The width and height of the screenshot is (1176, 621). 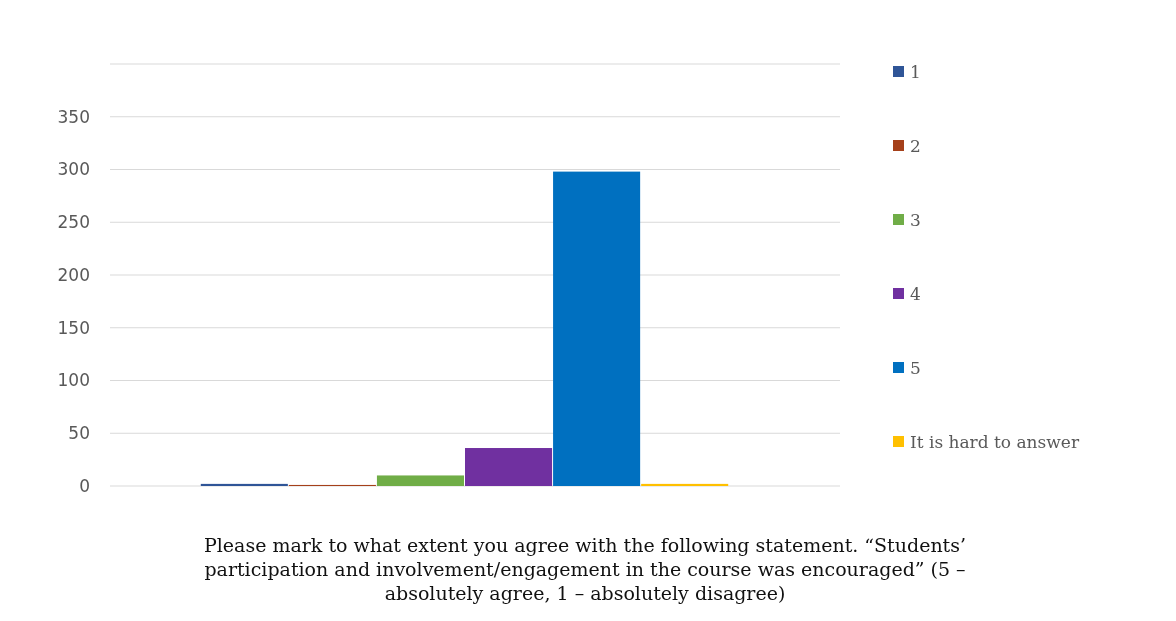 I want to click on legend-label: 4, so click(x=915, y=293).